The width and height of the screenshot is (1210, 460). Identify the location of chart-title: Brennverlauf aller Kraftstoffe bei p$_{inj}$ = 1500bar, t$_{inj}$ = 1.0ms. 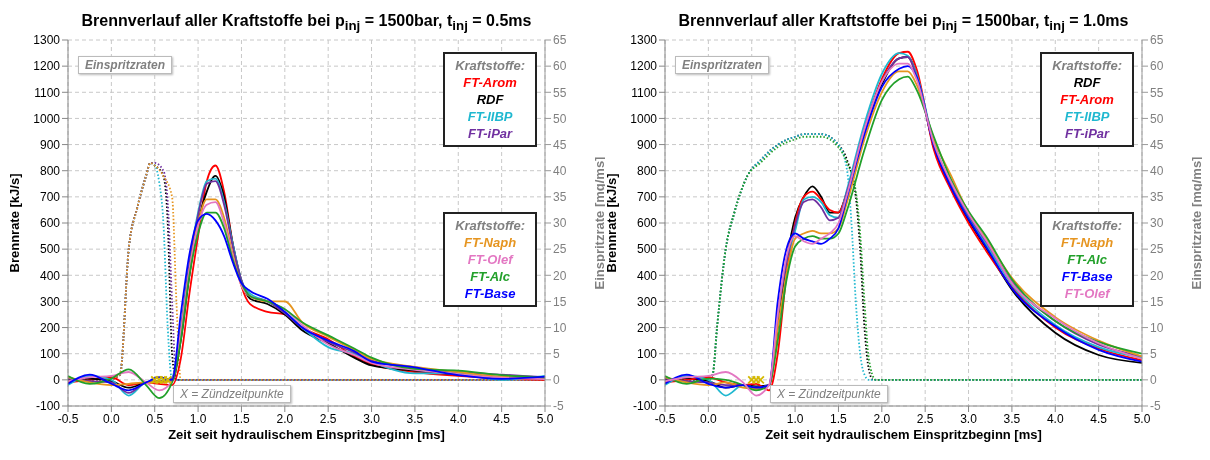
(903, 23).